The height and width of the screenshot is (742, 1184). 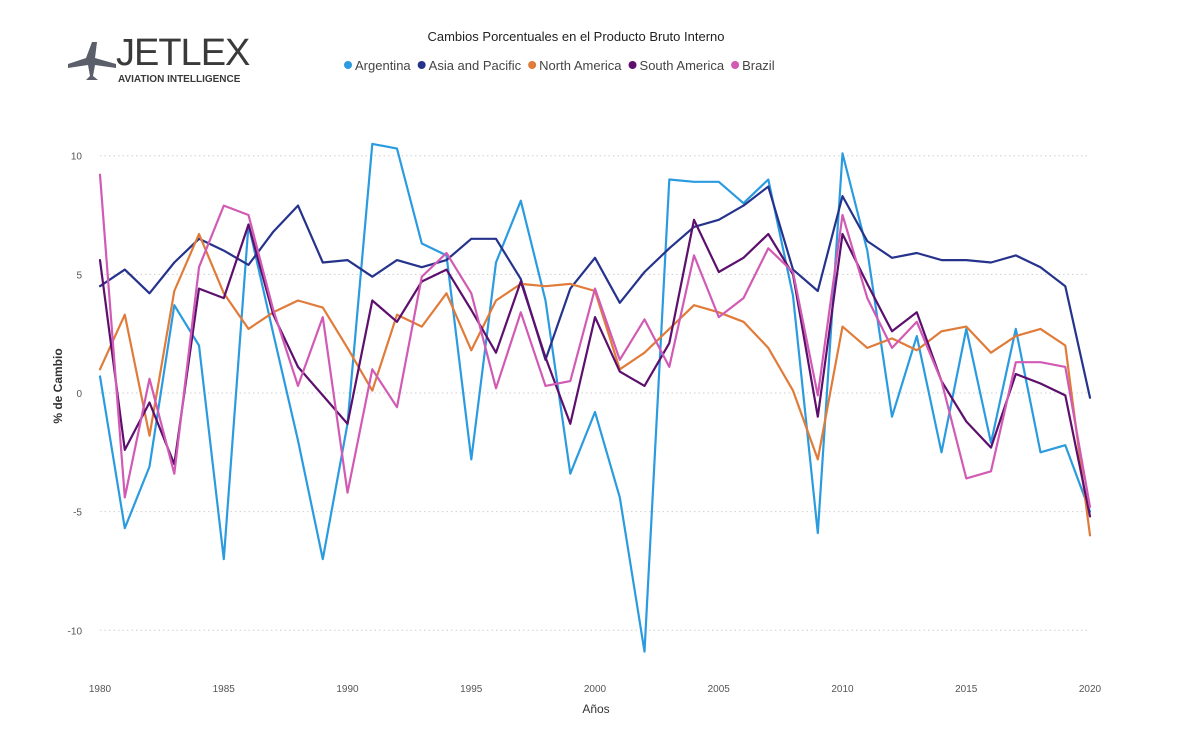 What do you see at coordinates (632, 65) in the screenshot?
I see `legend-marker-south-america` at bounding box center [632, 65].